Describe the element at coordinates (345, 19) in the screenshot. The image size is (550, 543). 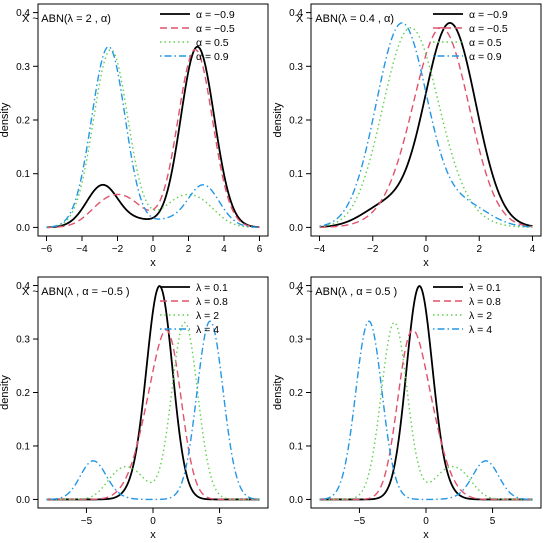
I see `panel-title: X ~ ABN(λ = 0.4 , α)` at that location.